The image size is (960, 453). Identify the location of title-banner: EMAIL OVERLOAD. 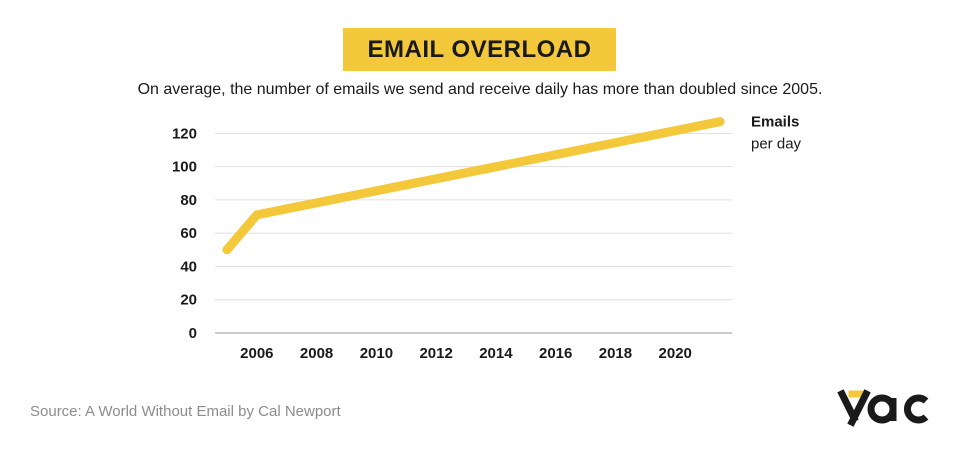
(479, 49).